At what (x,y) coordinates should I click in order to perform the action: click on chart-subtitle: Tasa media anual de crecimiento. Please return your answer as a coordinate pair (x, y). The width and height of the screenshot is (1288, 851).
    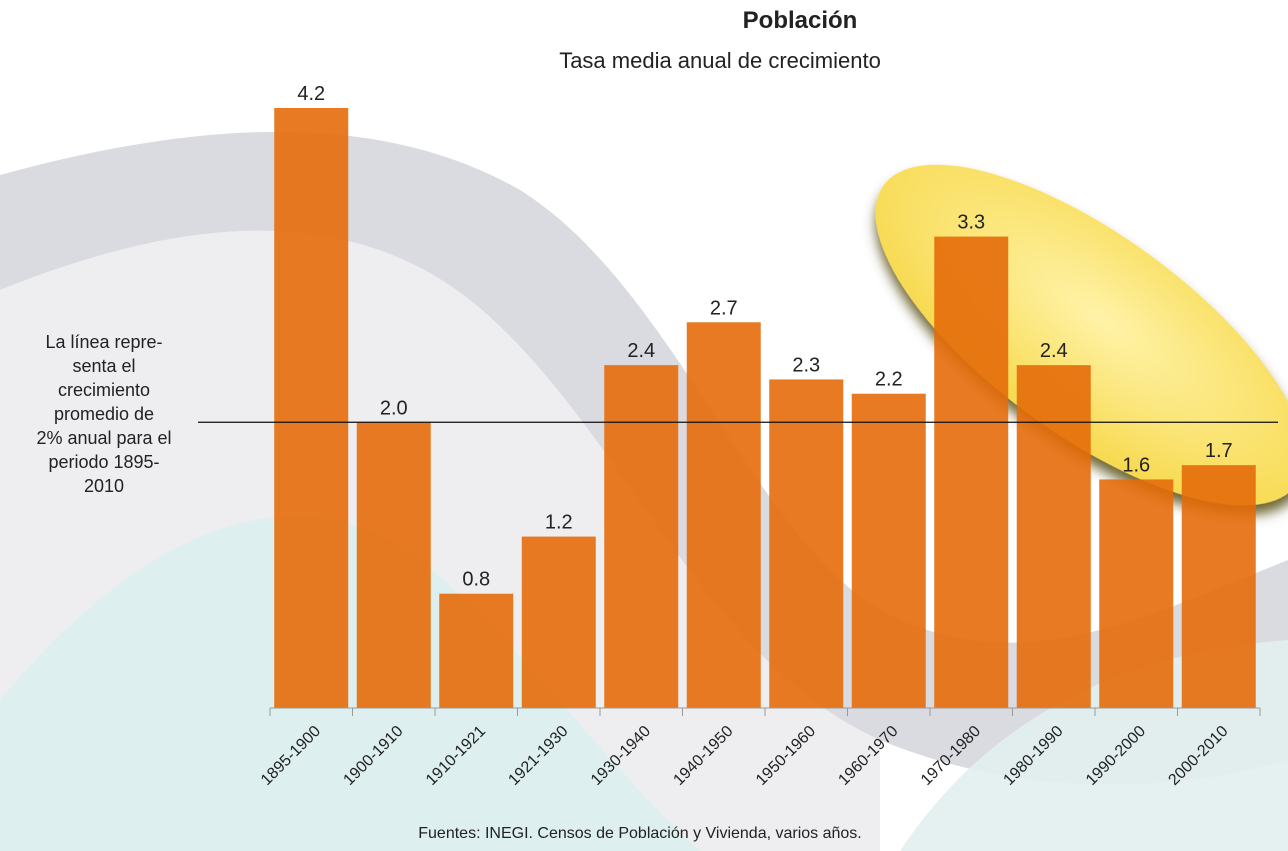
    Looking at the image, I should click on (720, 60).